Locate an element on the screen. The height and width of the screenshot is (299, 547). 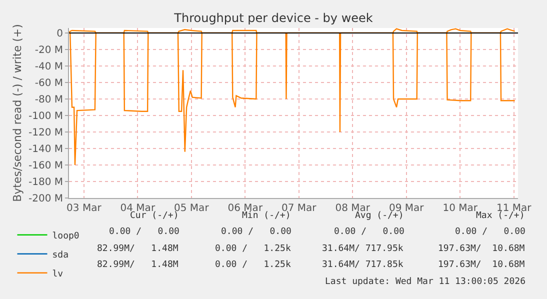
y-tick-label: -80 M is located at coordinates (48, 100).